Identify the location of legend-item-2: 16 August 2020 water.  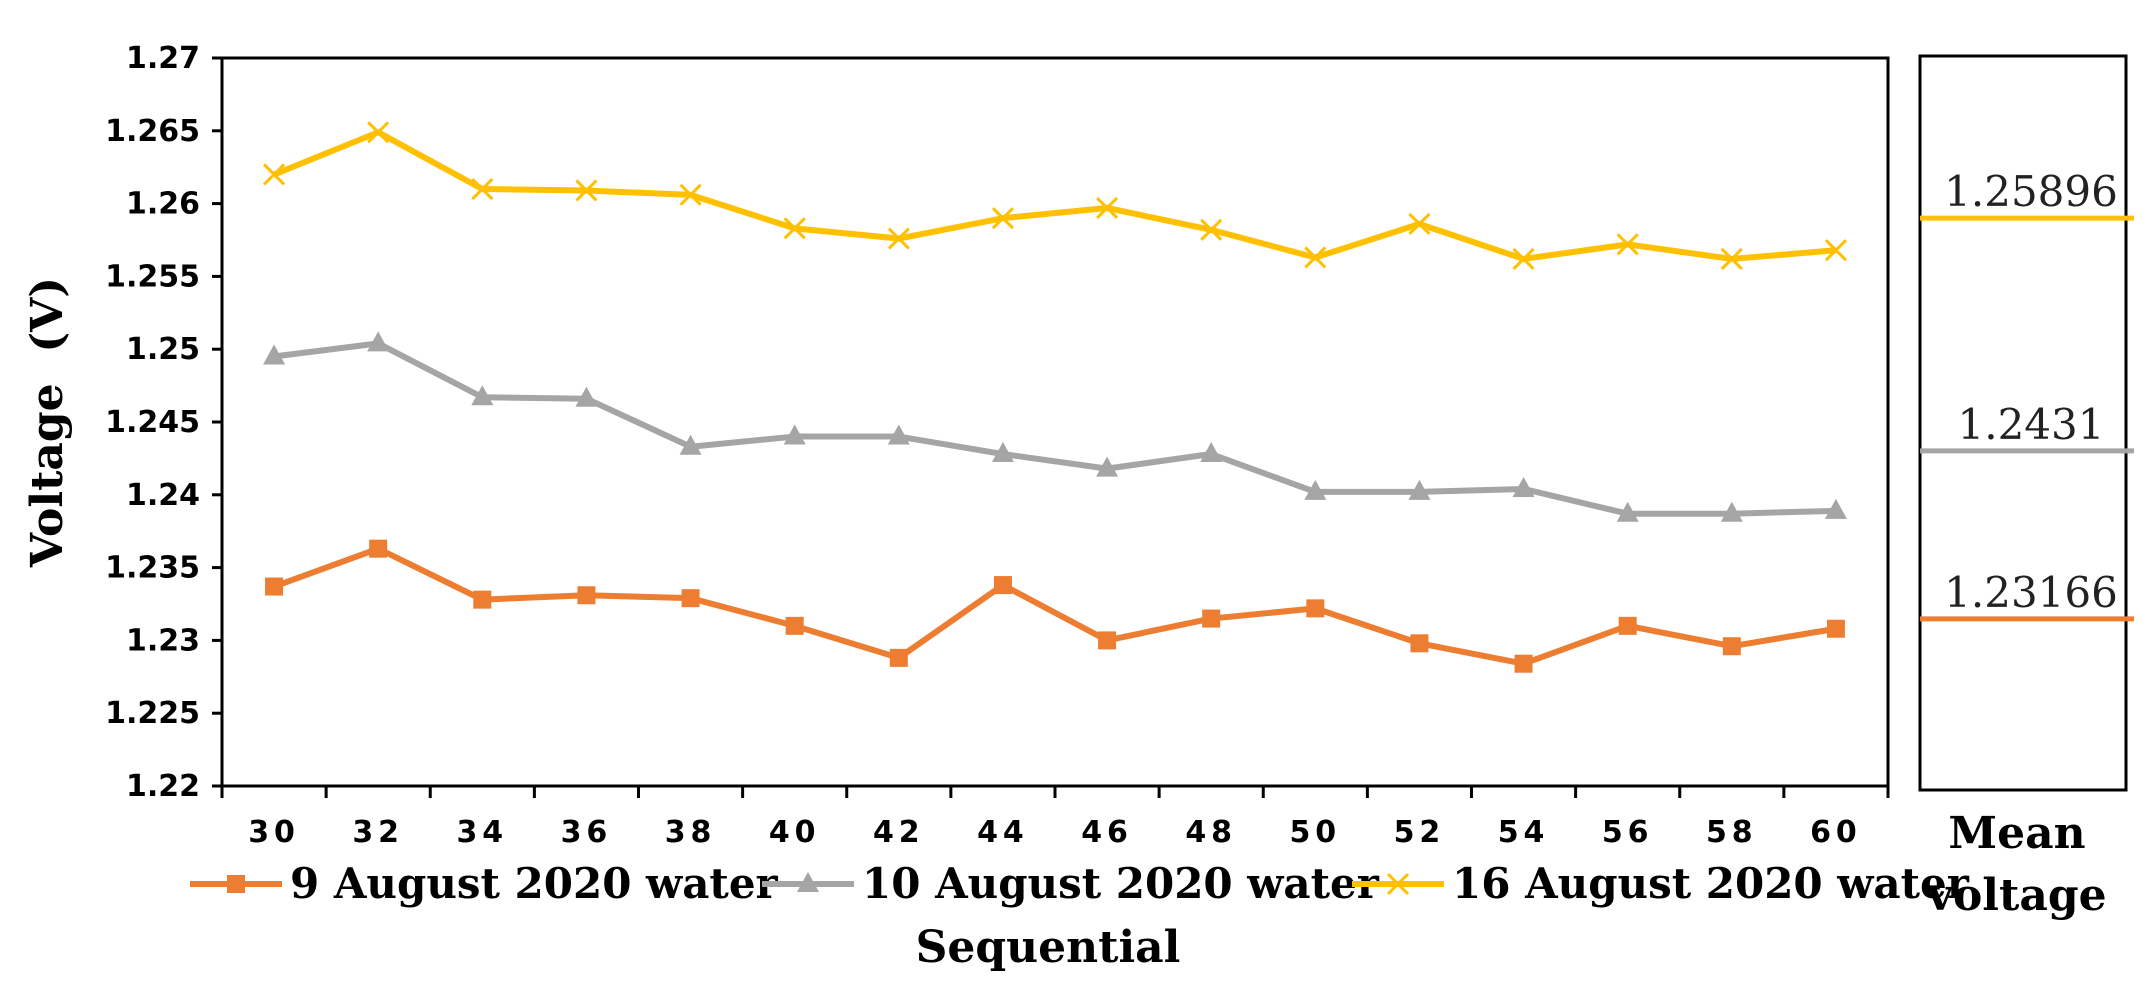
(1661, 883).